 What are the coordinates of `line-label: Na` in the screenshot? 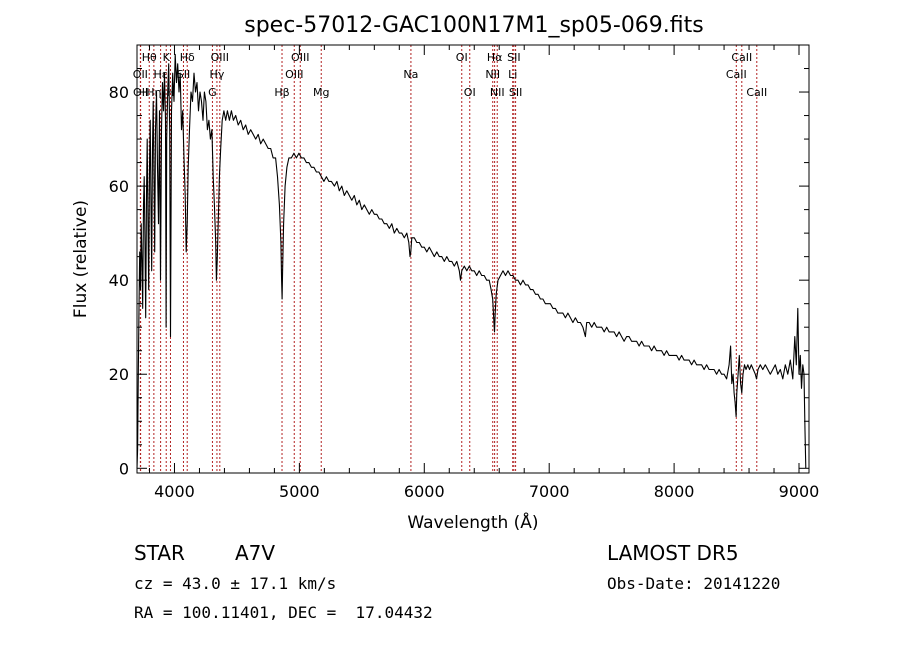 It's located at (410, 74).